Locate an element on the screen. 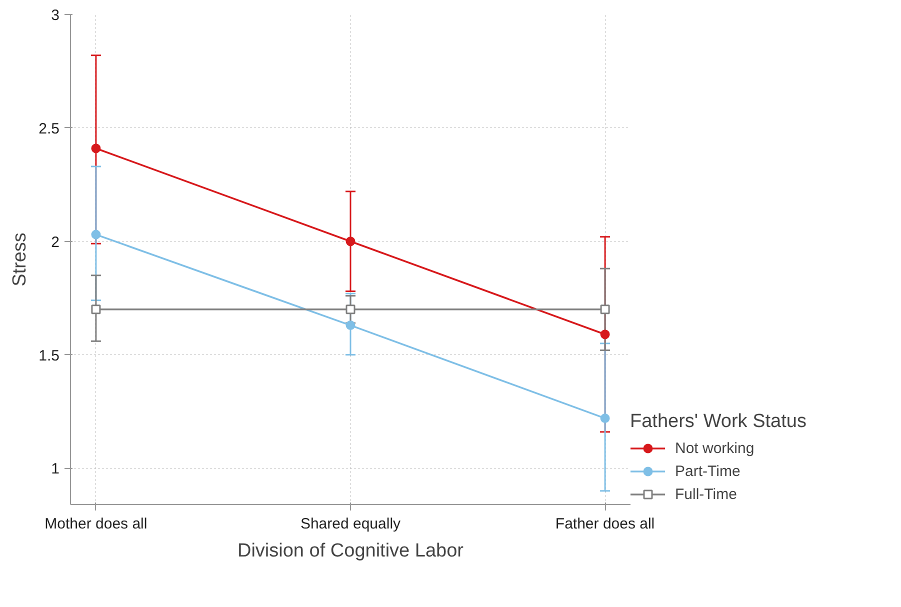 The image size is (901, 607). y-axis-title: Stress is located at coordinates (20, 259).